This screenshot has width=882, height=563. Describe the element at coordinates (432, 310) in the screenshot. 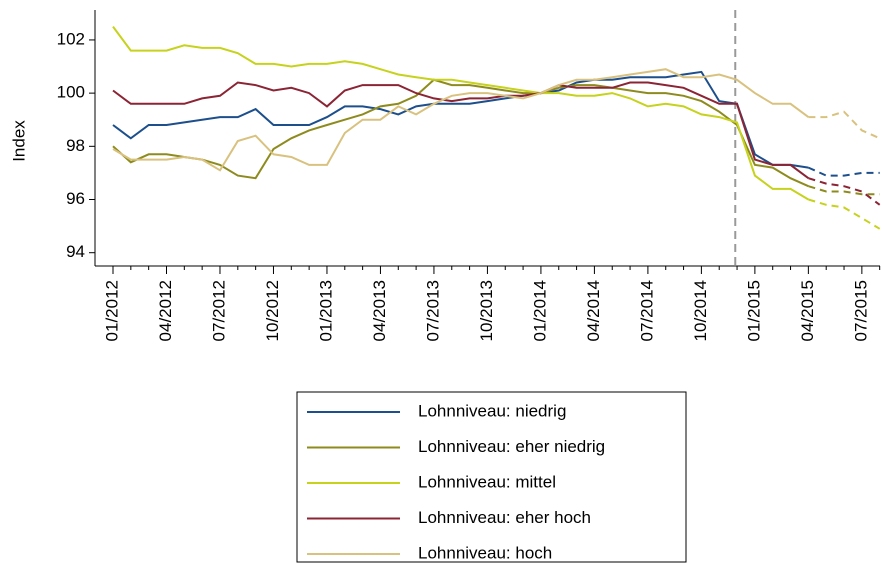

I see `x-tick-label: 07/2013` at that location.